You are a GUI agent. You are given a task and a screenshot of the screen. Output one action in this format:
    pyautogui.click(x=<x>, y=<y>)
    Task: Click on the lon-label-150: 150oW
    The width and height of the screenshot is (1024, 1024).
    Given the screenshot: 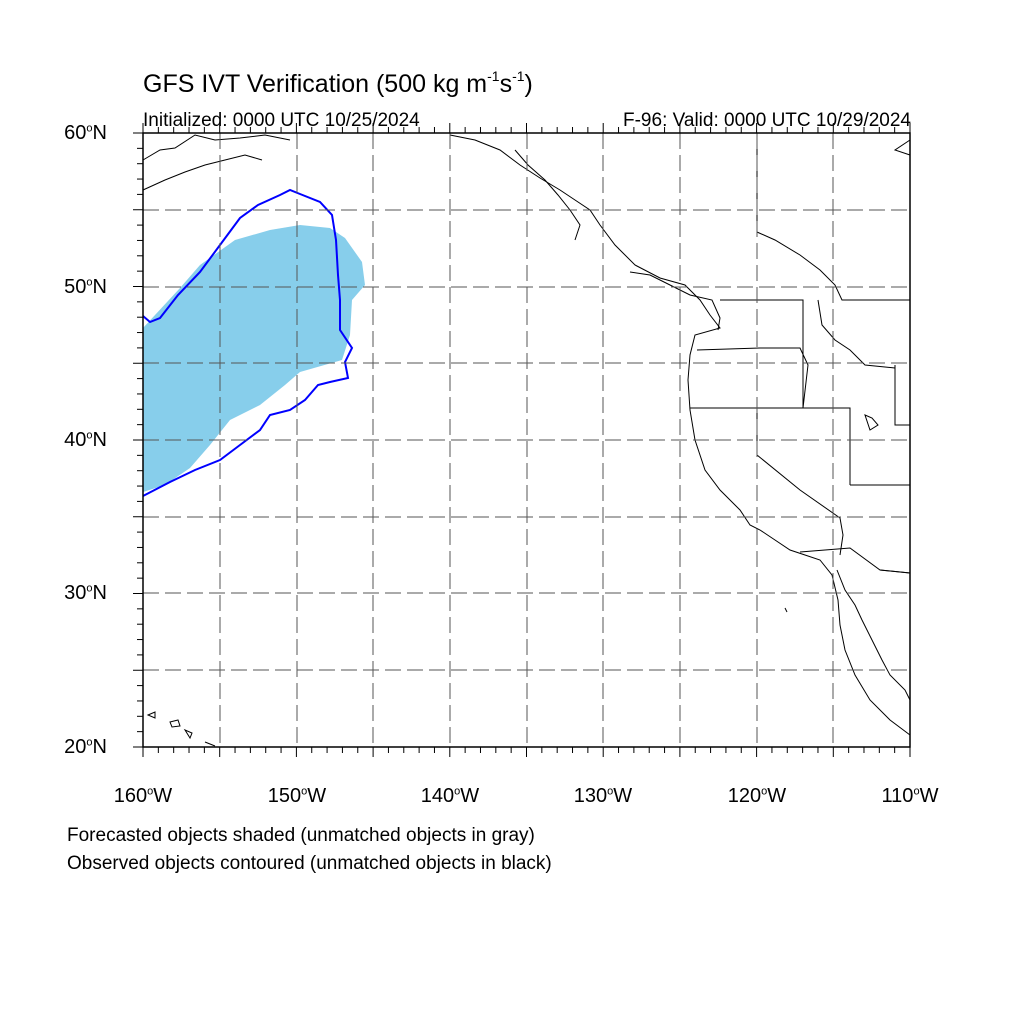 What is the action you would take?
    pyautogui.click(x=297, y=796)
    